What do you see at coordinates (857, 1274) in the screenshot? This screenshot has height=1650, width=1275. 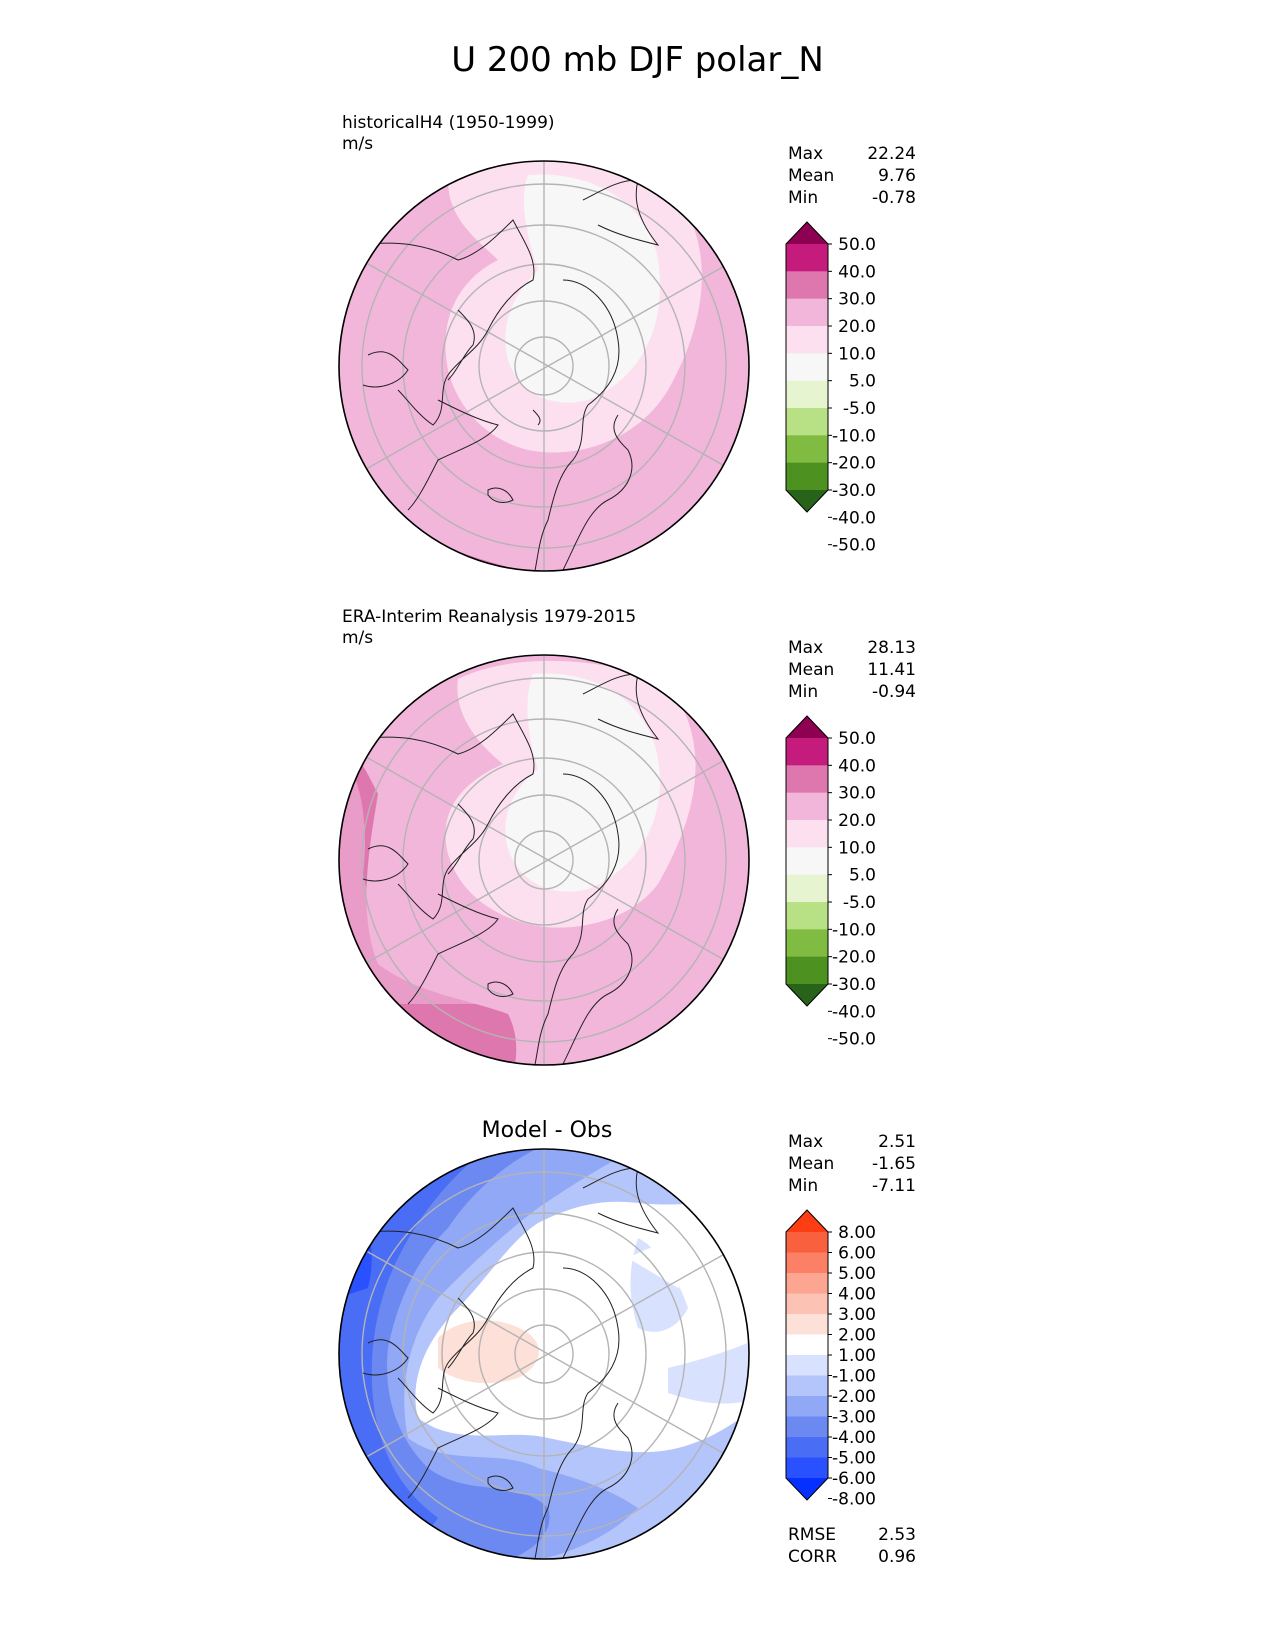 I see `colorbar-tick-label: 5.00` at bounding box center [857, 1274].